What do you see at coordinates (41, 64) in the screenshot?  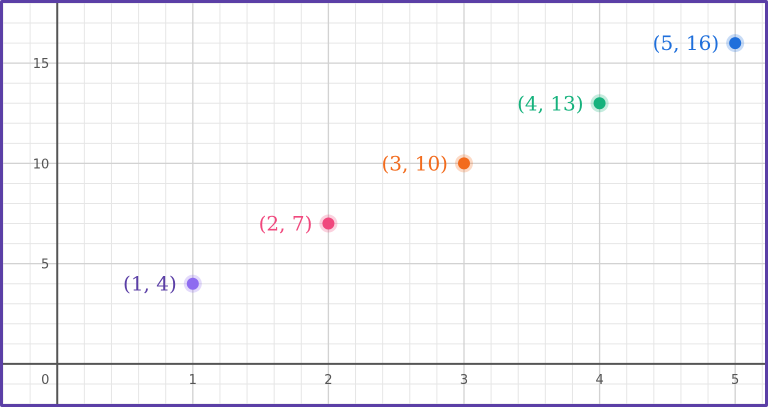 I see `y-tick-label: 15` at bounding box center [41, 64].